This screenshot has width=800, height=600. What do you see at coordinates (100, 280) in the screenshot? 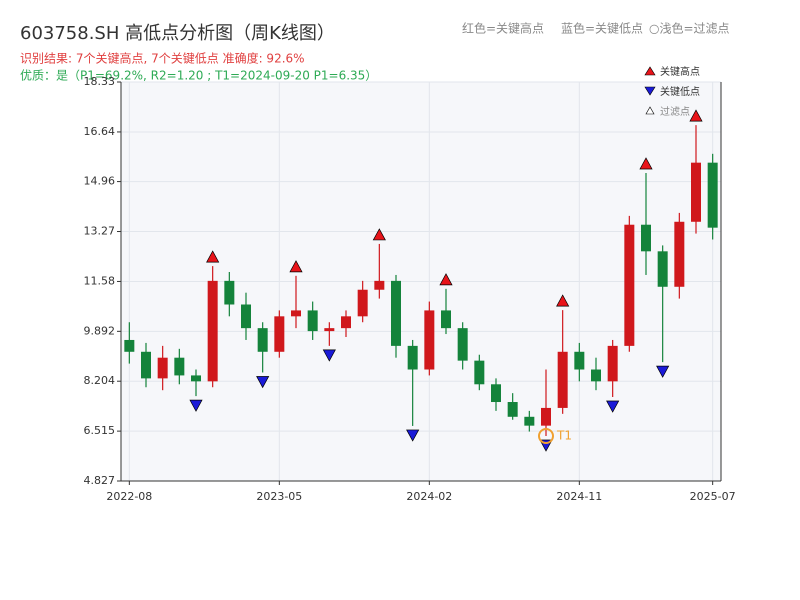
I see `y-tick-label: 11.58` at bounding box center [100, 280].